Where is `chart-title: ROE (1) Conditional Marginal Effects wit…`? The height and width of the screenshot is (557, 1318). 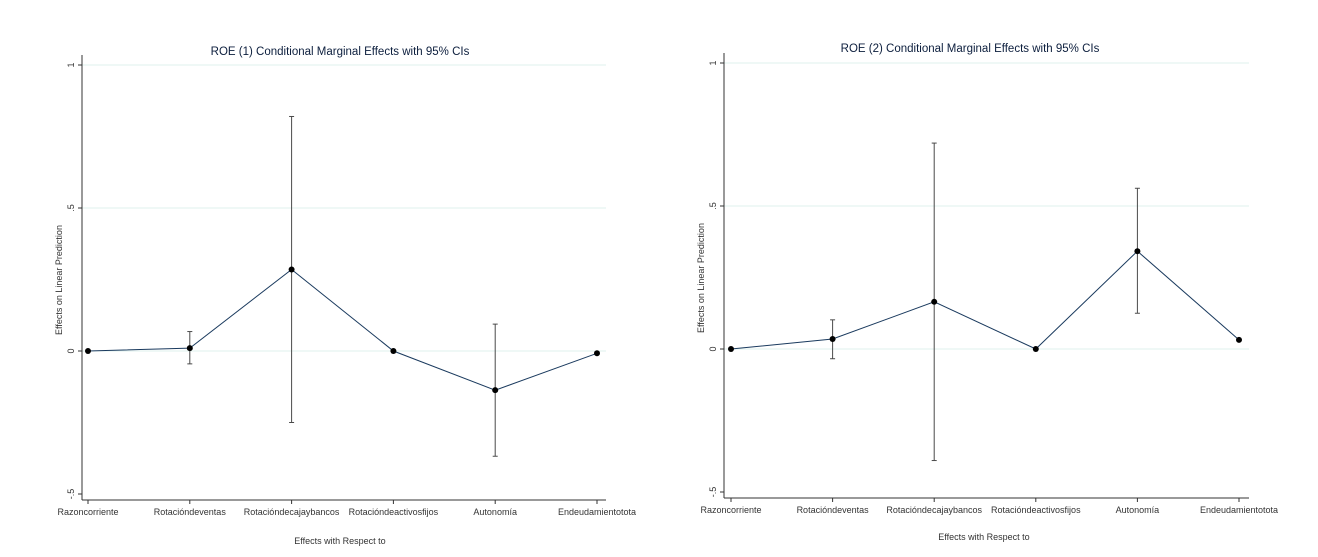 chart-title: ROE (1) Conditional Marginal Effects wit… is located at coordinates (340, 52).